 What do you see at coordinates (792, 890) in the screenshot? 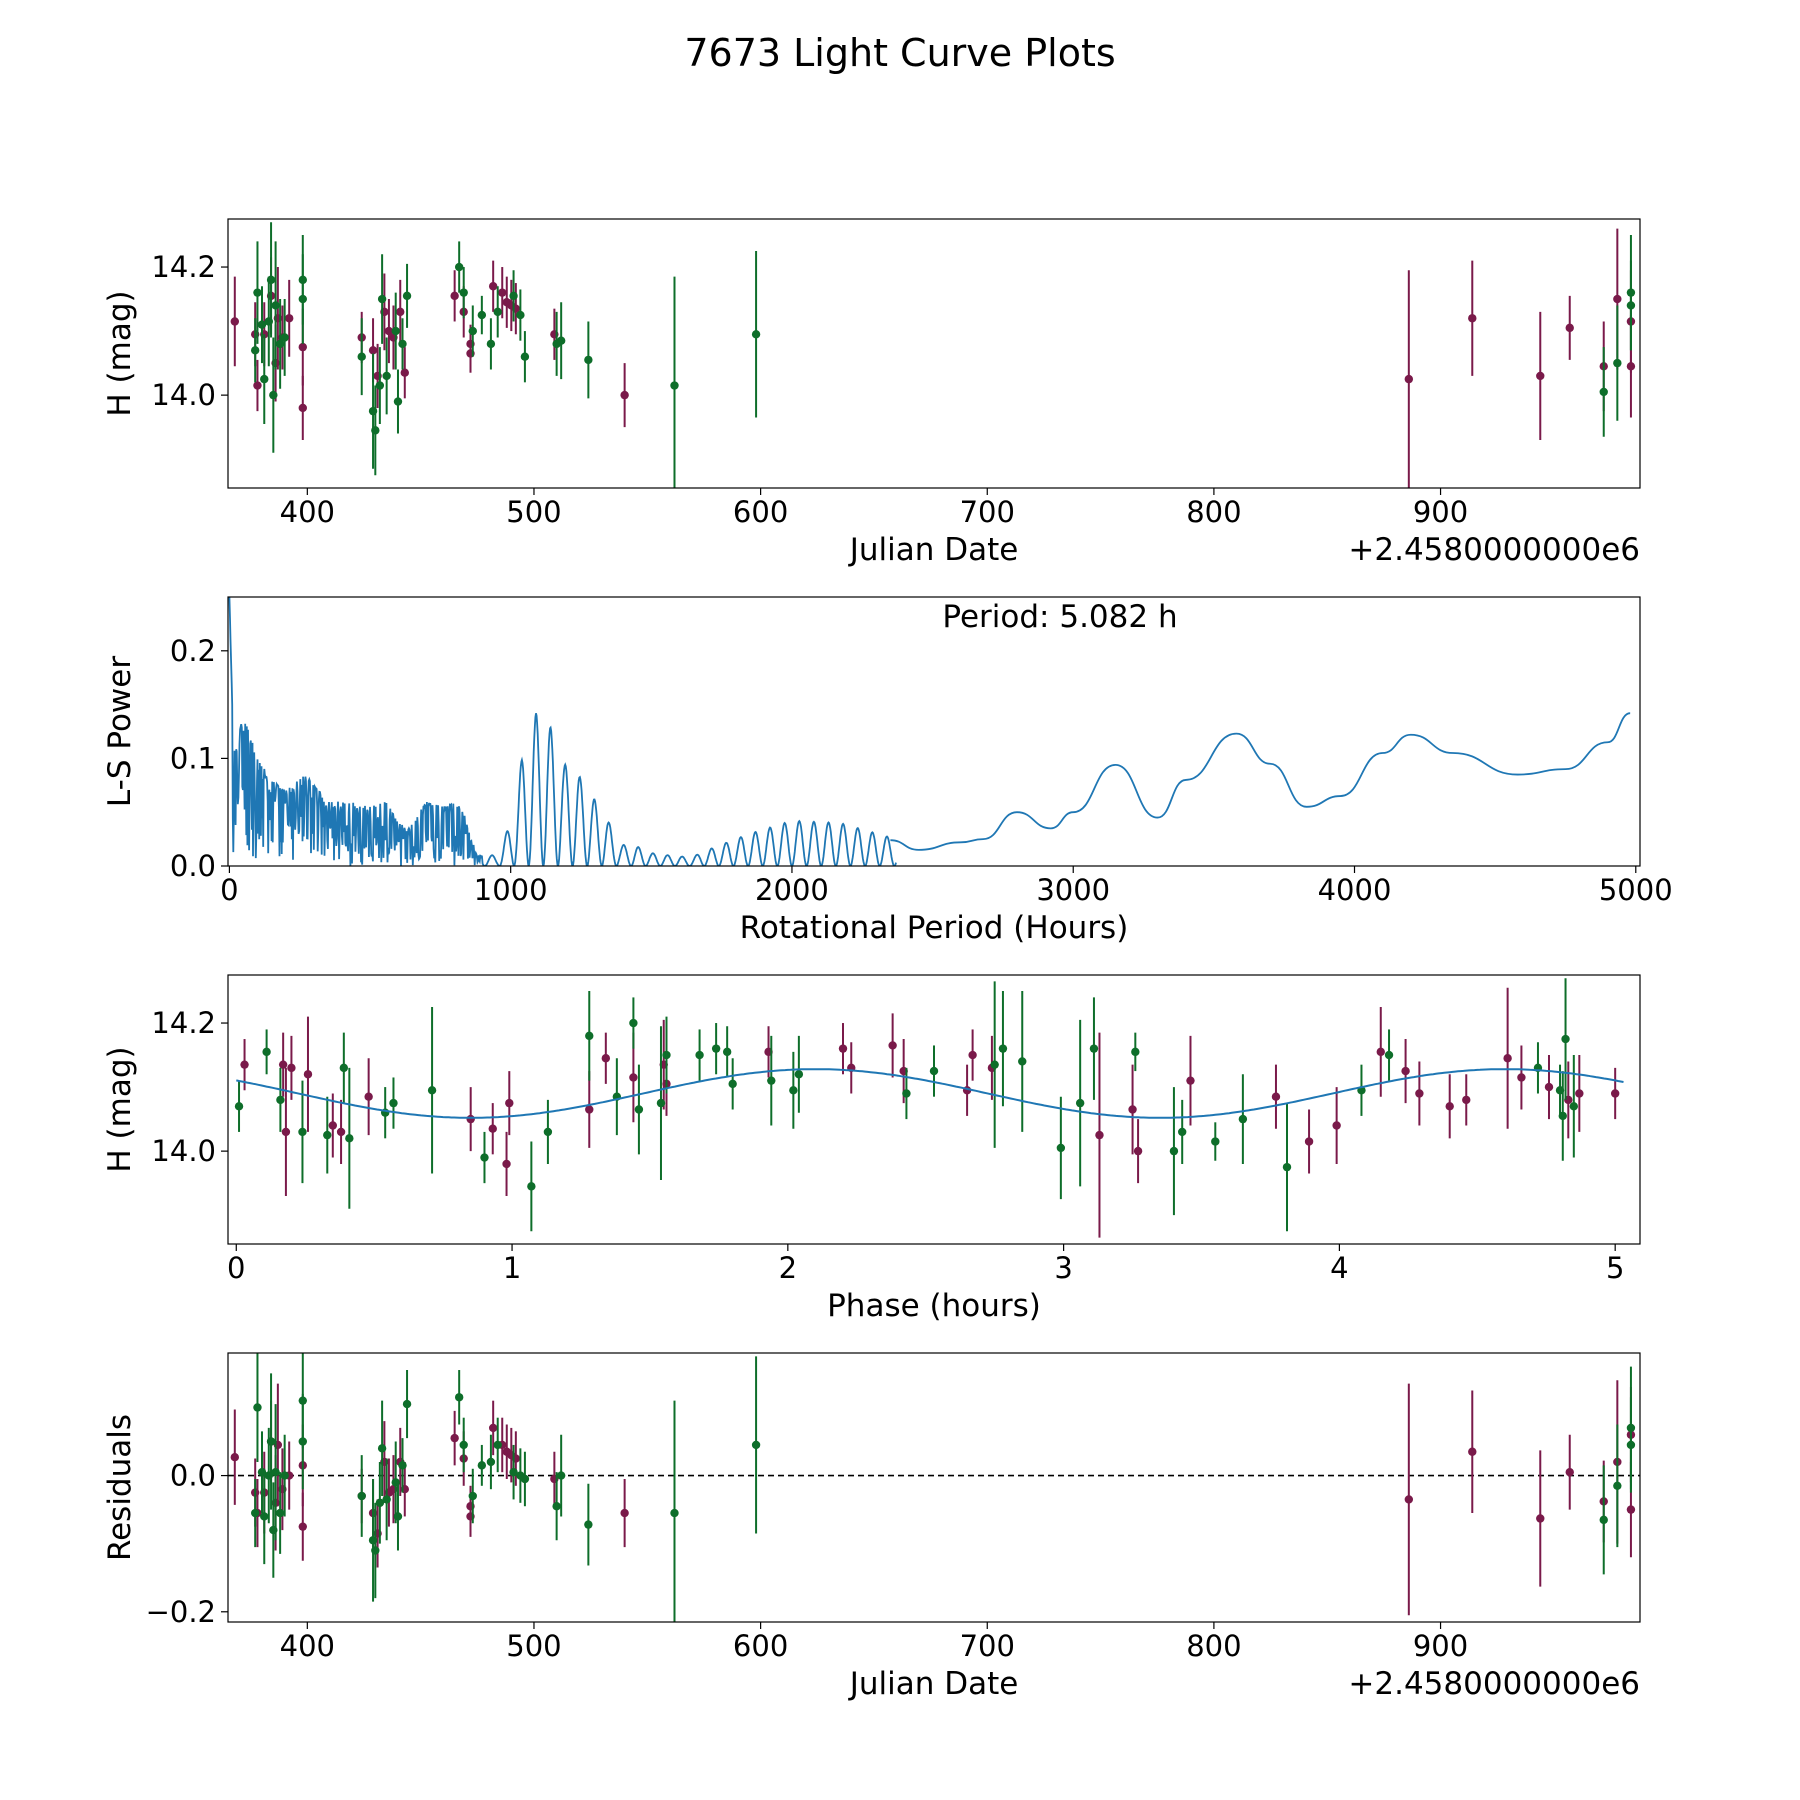
I see `x-tick-label: 2000` at bounding box center [792, 890].